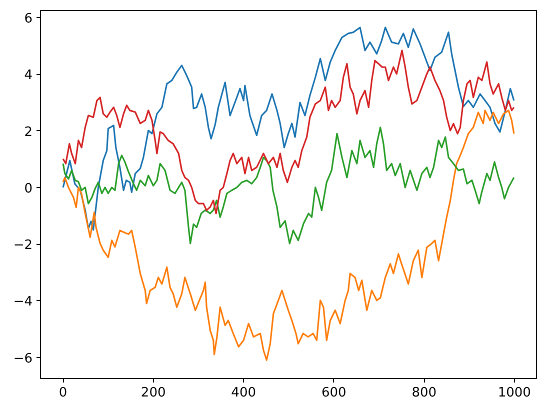 This screenshot has height=413, width=546. What do you see at coordinates (28, 19) in the screenshot?
I see `y-tick-label: 6` at bounding box center [28, 19].